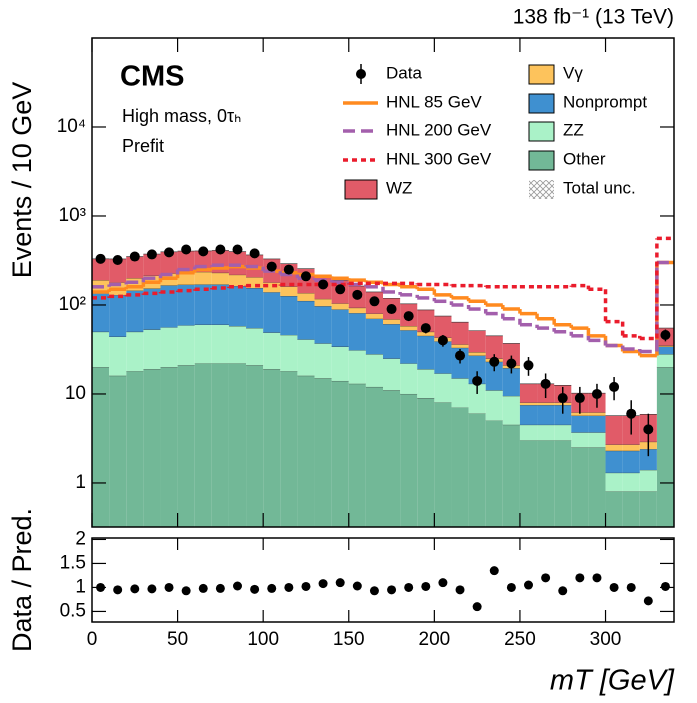 The image size is (697, 703). What do you see at coordinates (434, 101) in the screenshot?
I see `legend-label: HNL 85 GeV` at bounding box center [434, 101].